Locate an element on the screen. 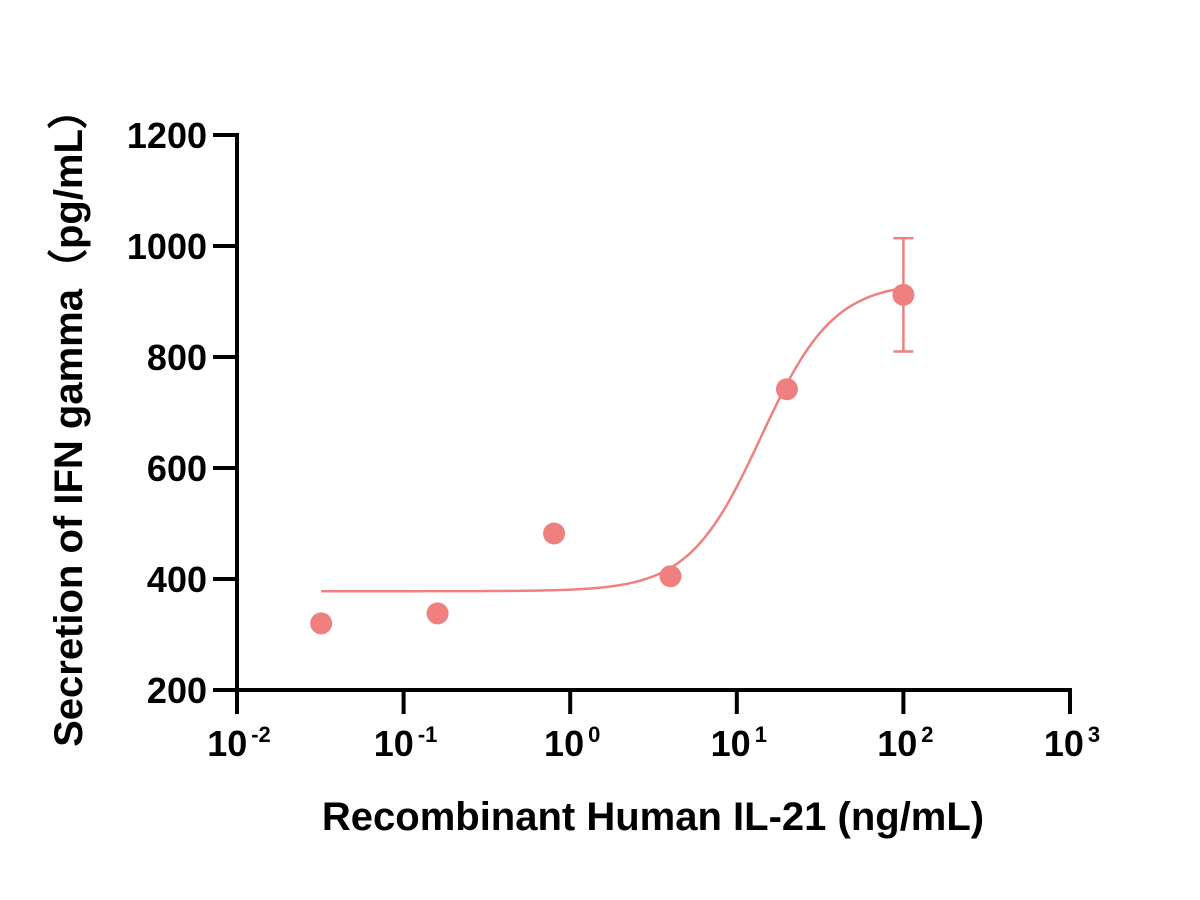 The height and width of the screenshot is (900, 1200). y-tick-label: 1200 is located at coordinates (167, 135).